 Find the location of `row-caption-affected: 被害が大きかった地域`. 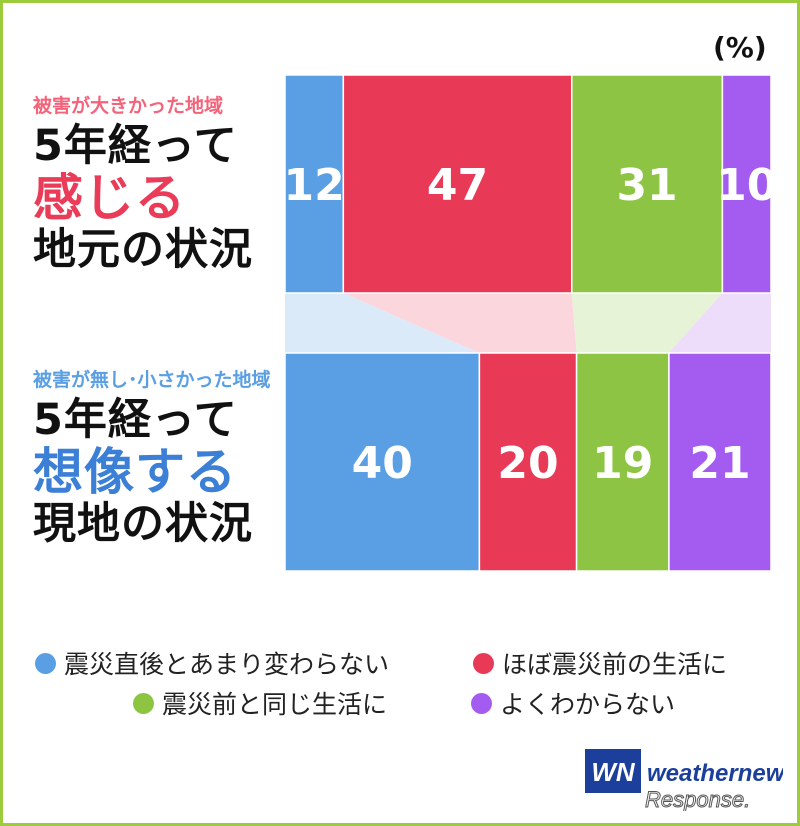

row-caption-affected: 被害が大きかった地域 is located at coordinates (128, 106).